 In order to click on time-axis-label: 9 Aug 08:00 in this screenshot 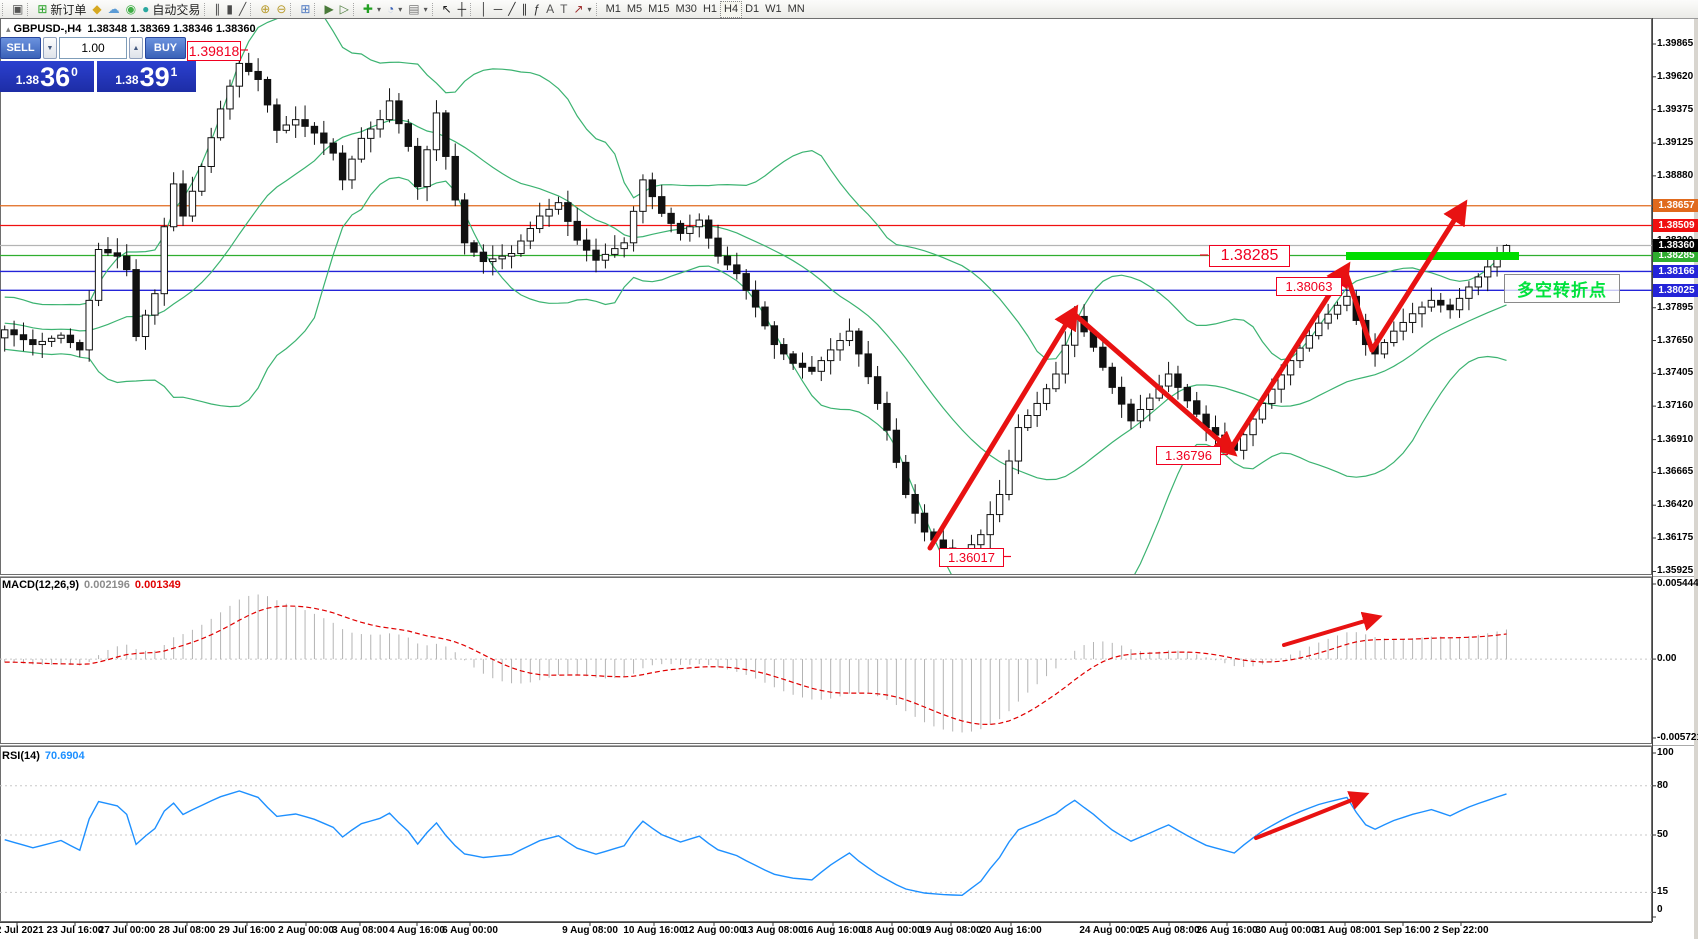, I will do `click(590, 930)`.